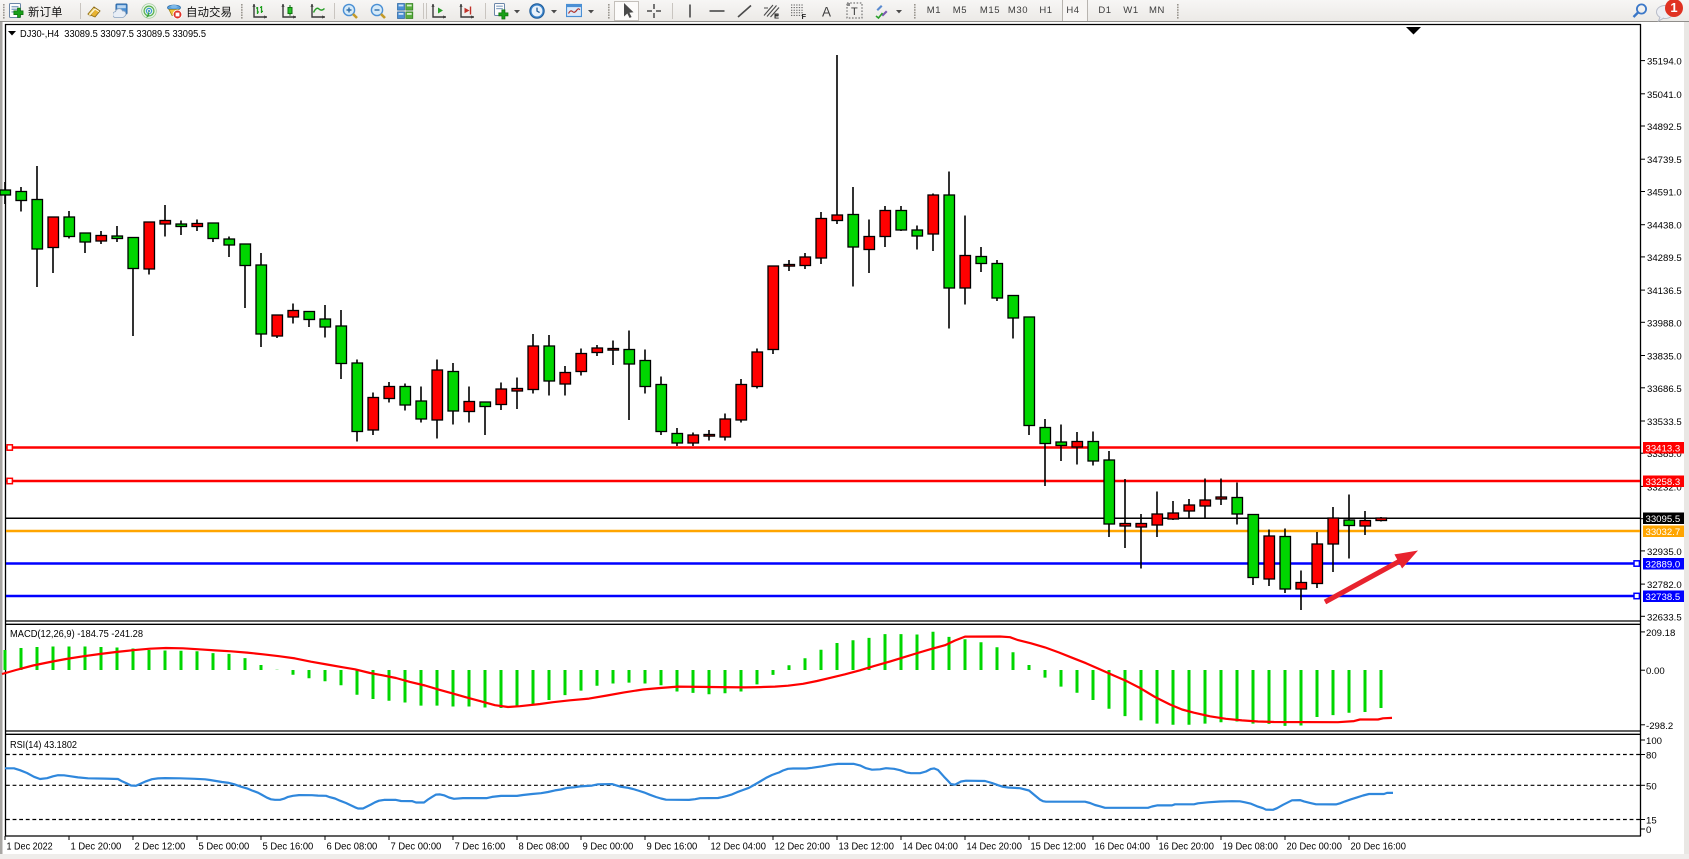 The width and height of the screenshot is (1689, 859). What do you see at coordinates (1059, 847) in the screenshot?
I see `svg-text: 15 Dec 12:00` at bounding box center [1059, 847].